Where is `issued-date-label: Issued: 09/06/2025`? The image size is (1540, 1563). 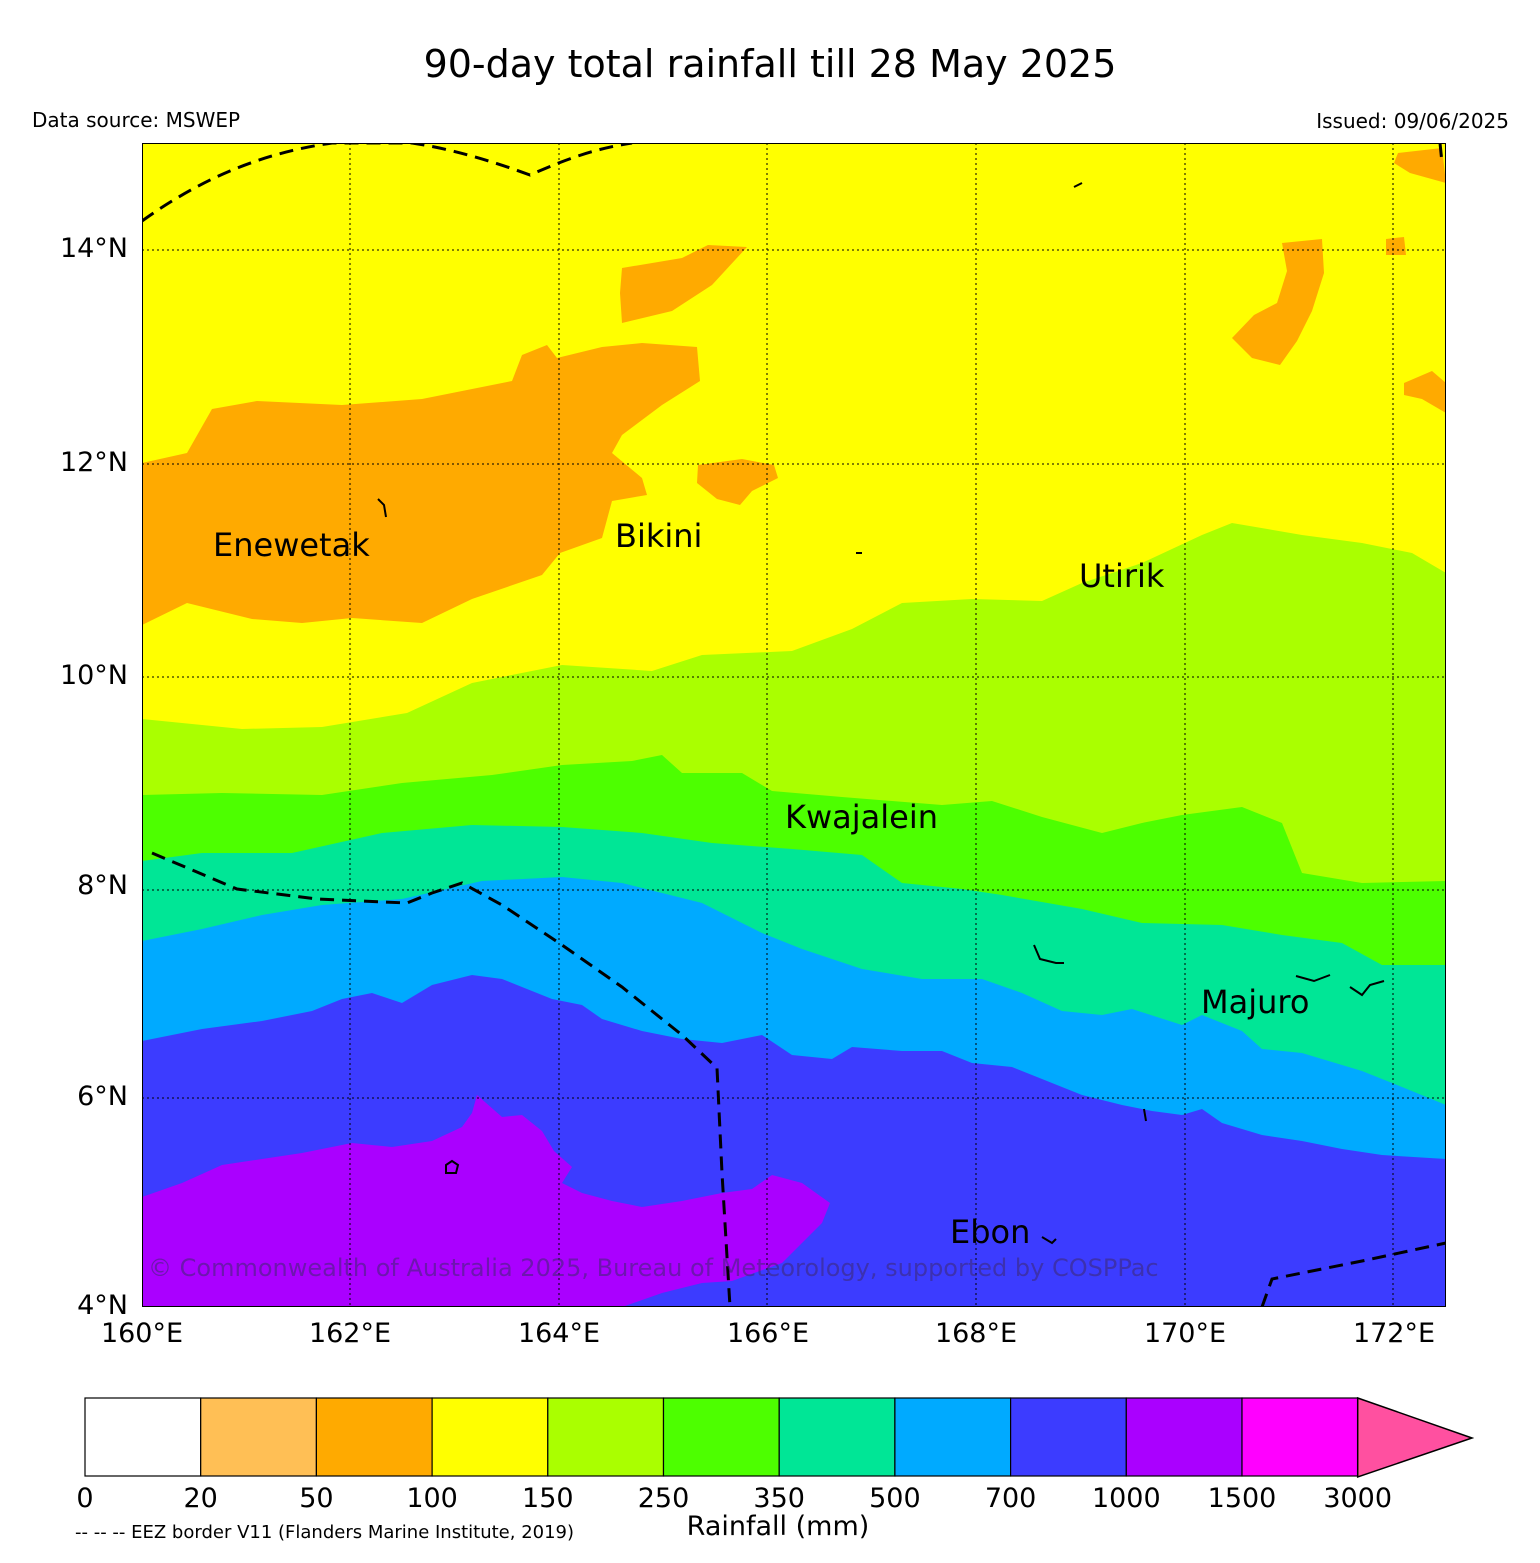 issued-date-label: Issued: 09/06/2025 is located at coordinates (1412, 121).